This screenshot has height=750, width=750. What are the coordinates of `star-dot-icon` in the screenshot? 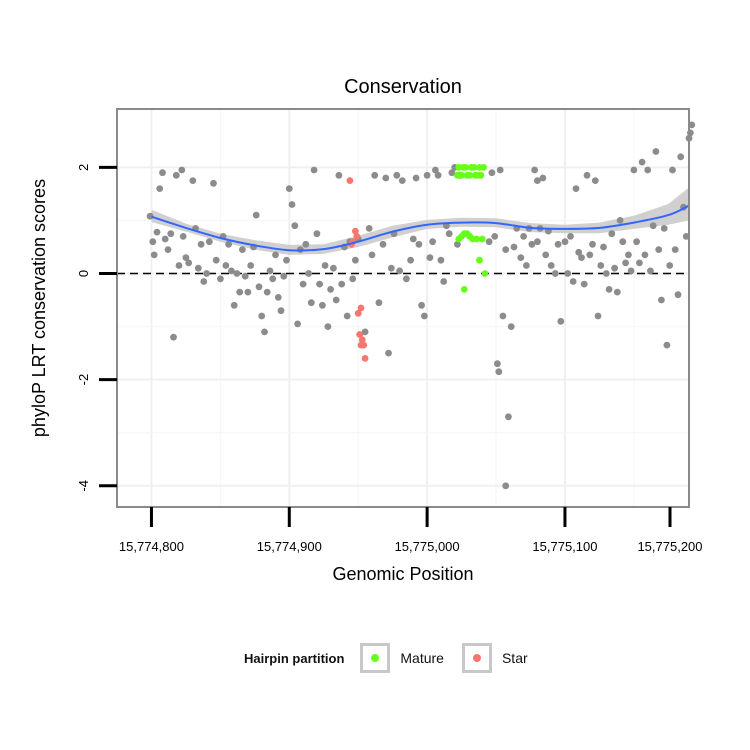 It's located at (476, 658).